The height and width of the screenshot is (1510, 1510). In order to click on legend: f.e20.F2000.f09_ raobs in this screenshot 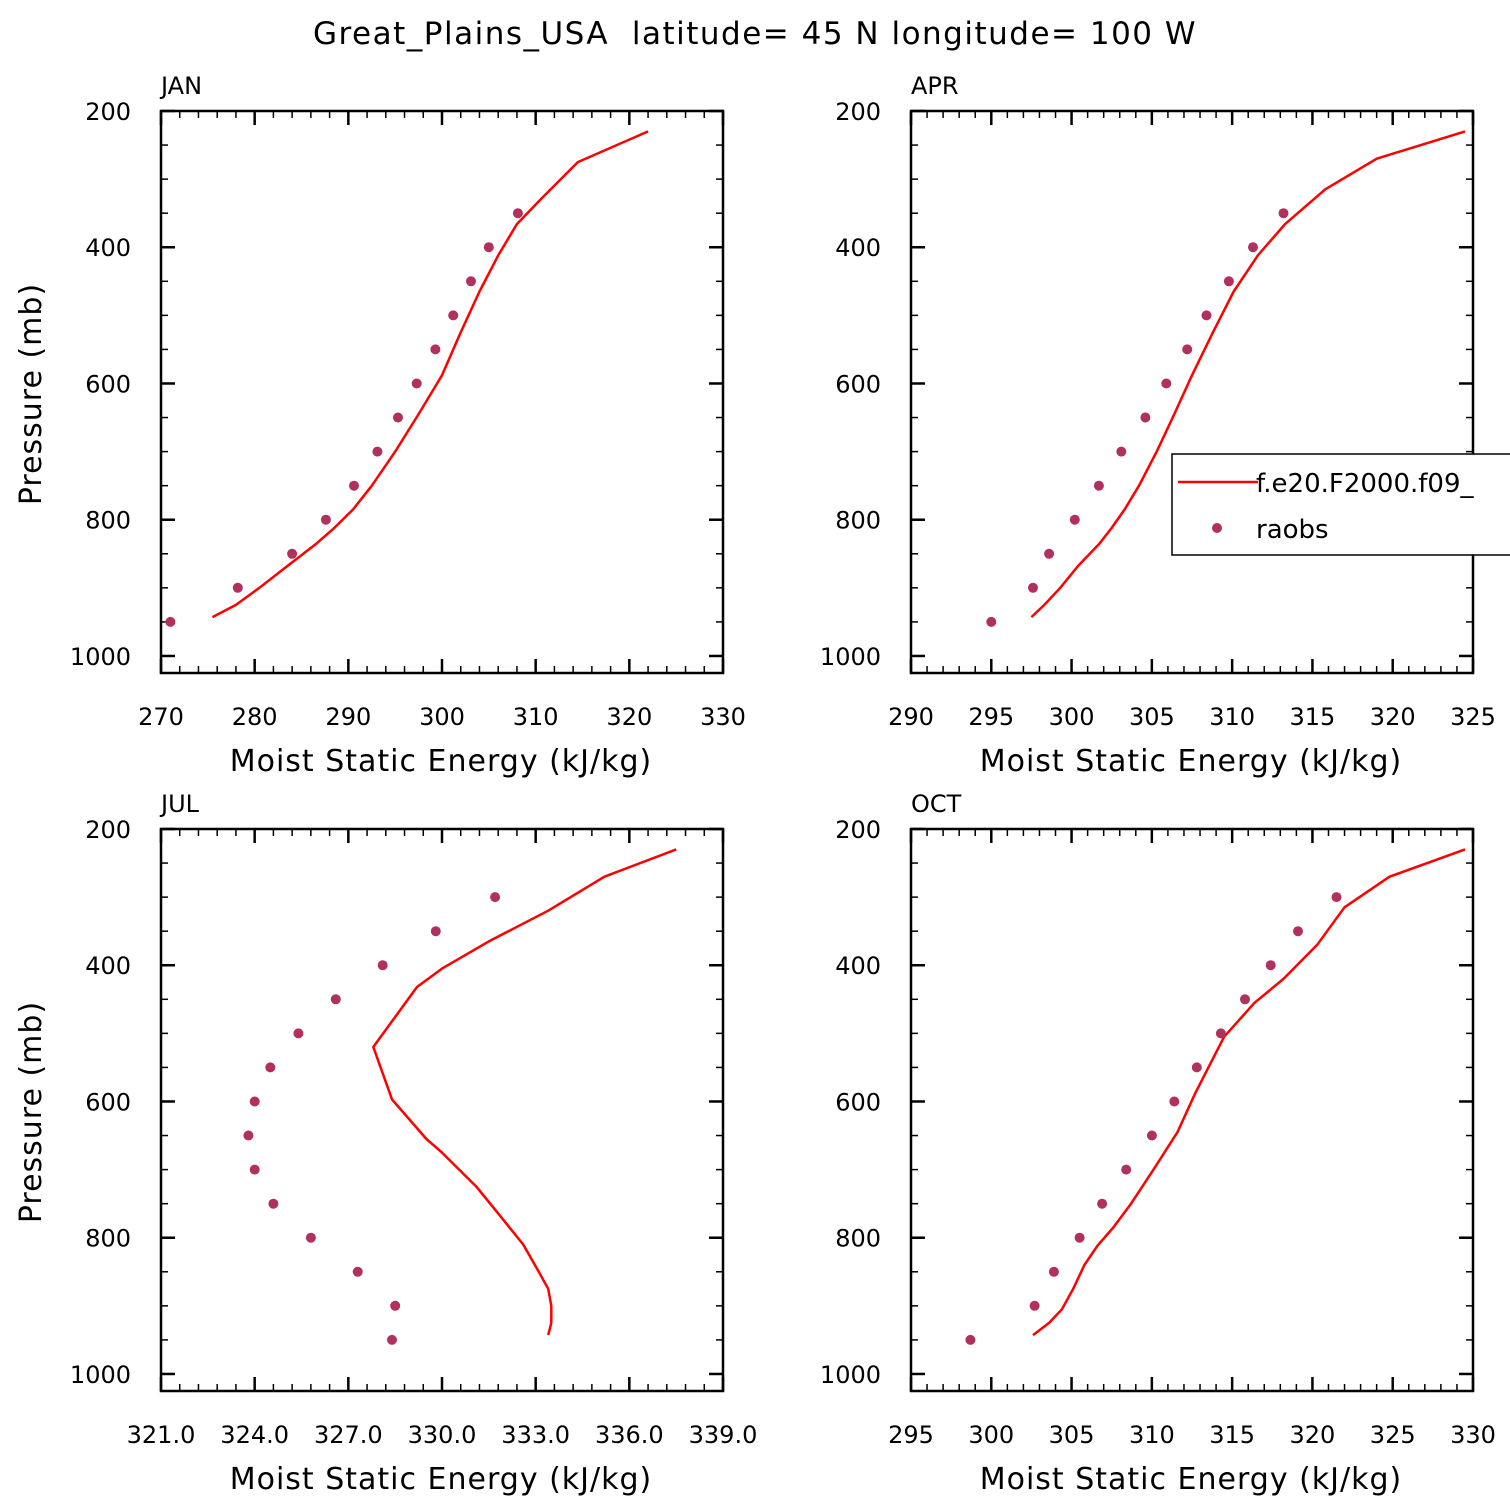, I will do `click(1340, 504)`.